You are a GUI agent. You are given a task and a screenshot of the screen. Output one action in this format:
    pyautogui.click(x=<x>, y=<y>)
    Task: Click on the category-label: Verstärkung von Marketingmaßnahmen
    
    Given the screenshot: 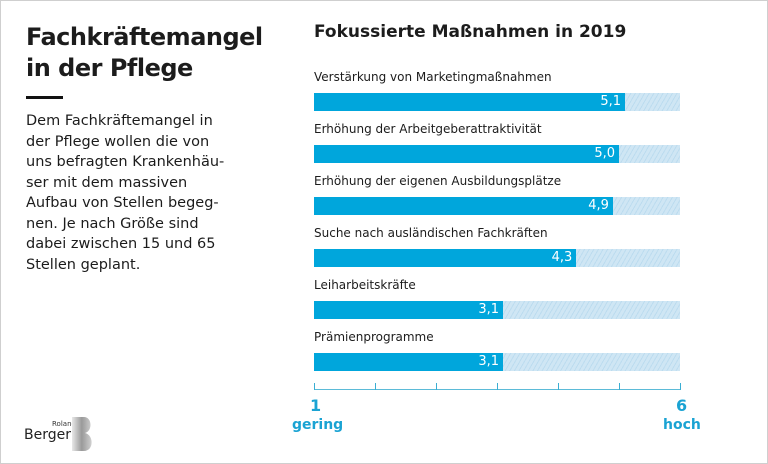 What is the action you would take?
    pyautogui.click(x=433, y=77)
    